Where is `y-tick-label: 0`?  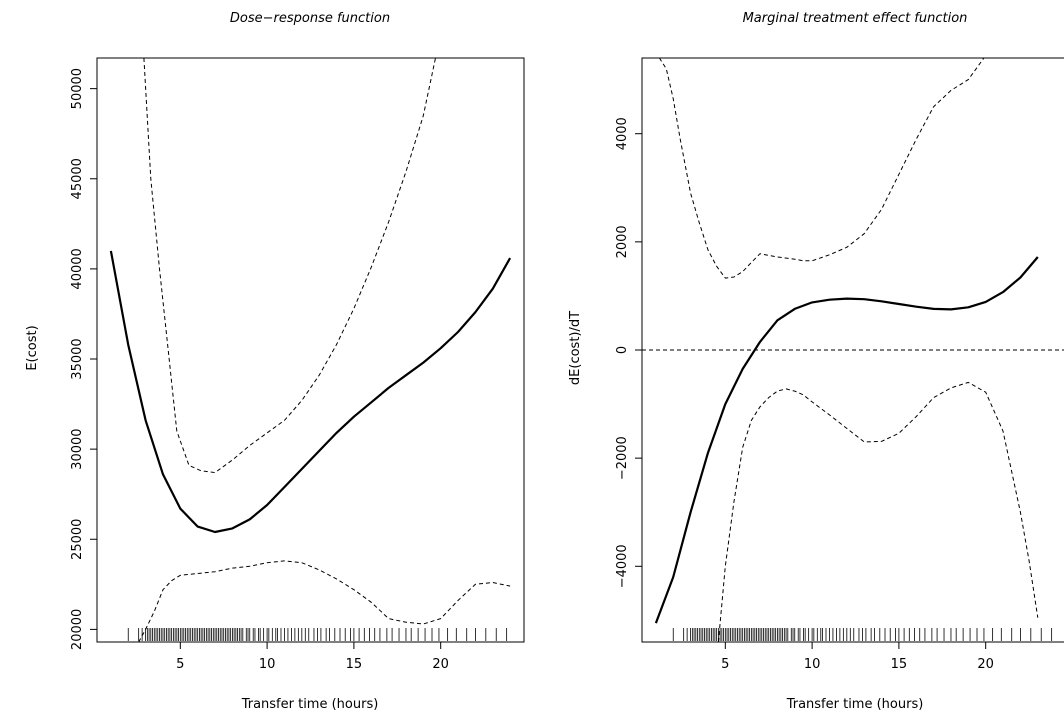 y-tick-label: 0 is located at coordinates (622, 350).